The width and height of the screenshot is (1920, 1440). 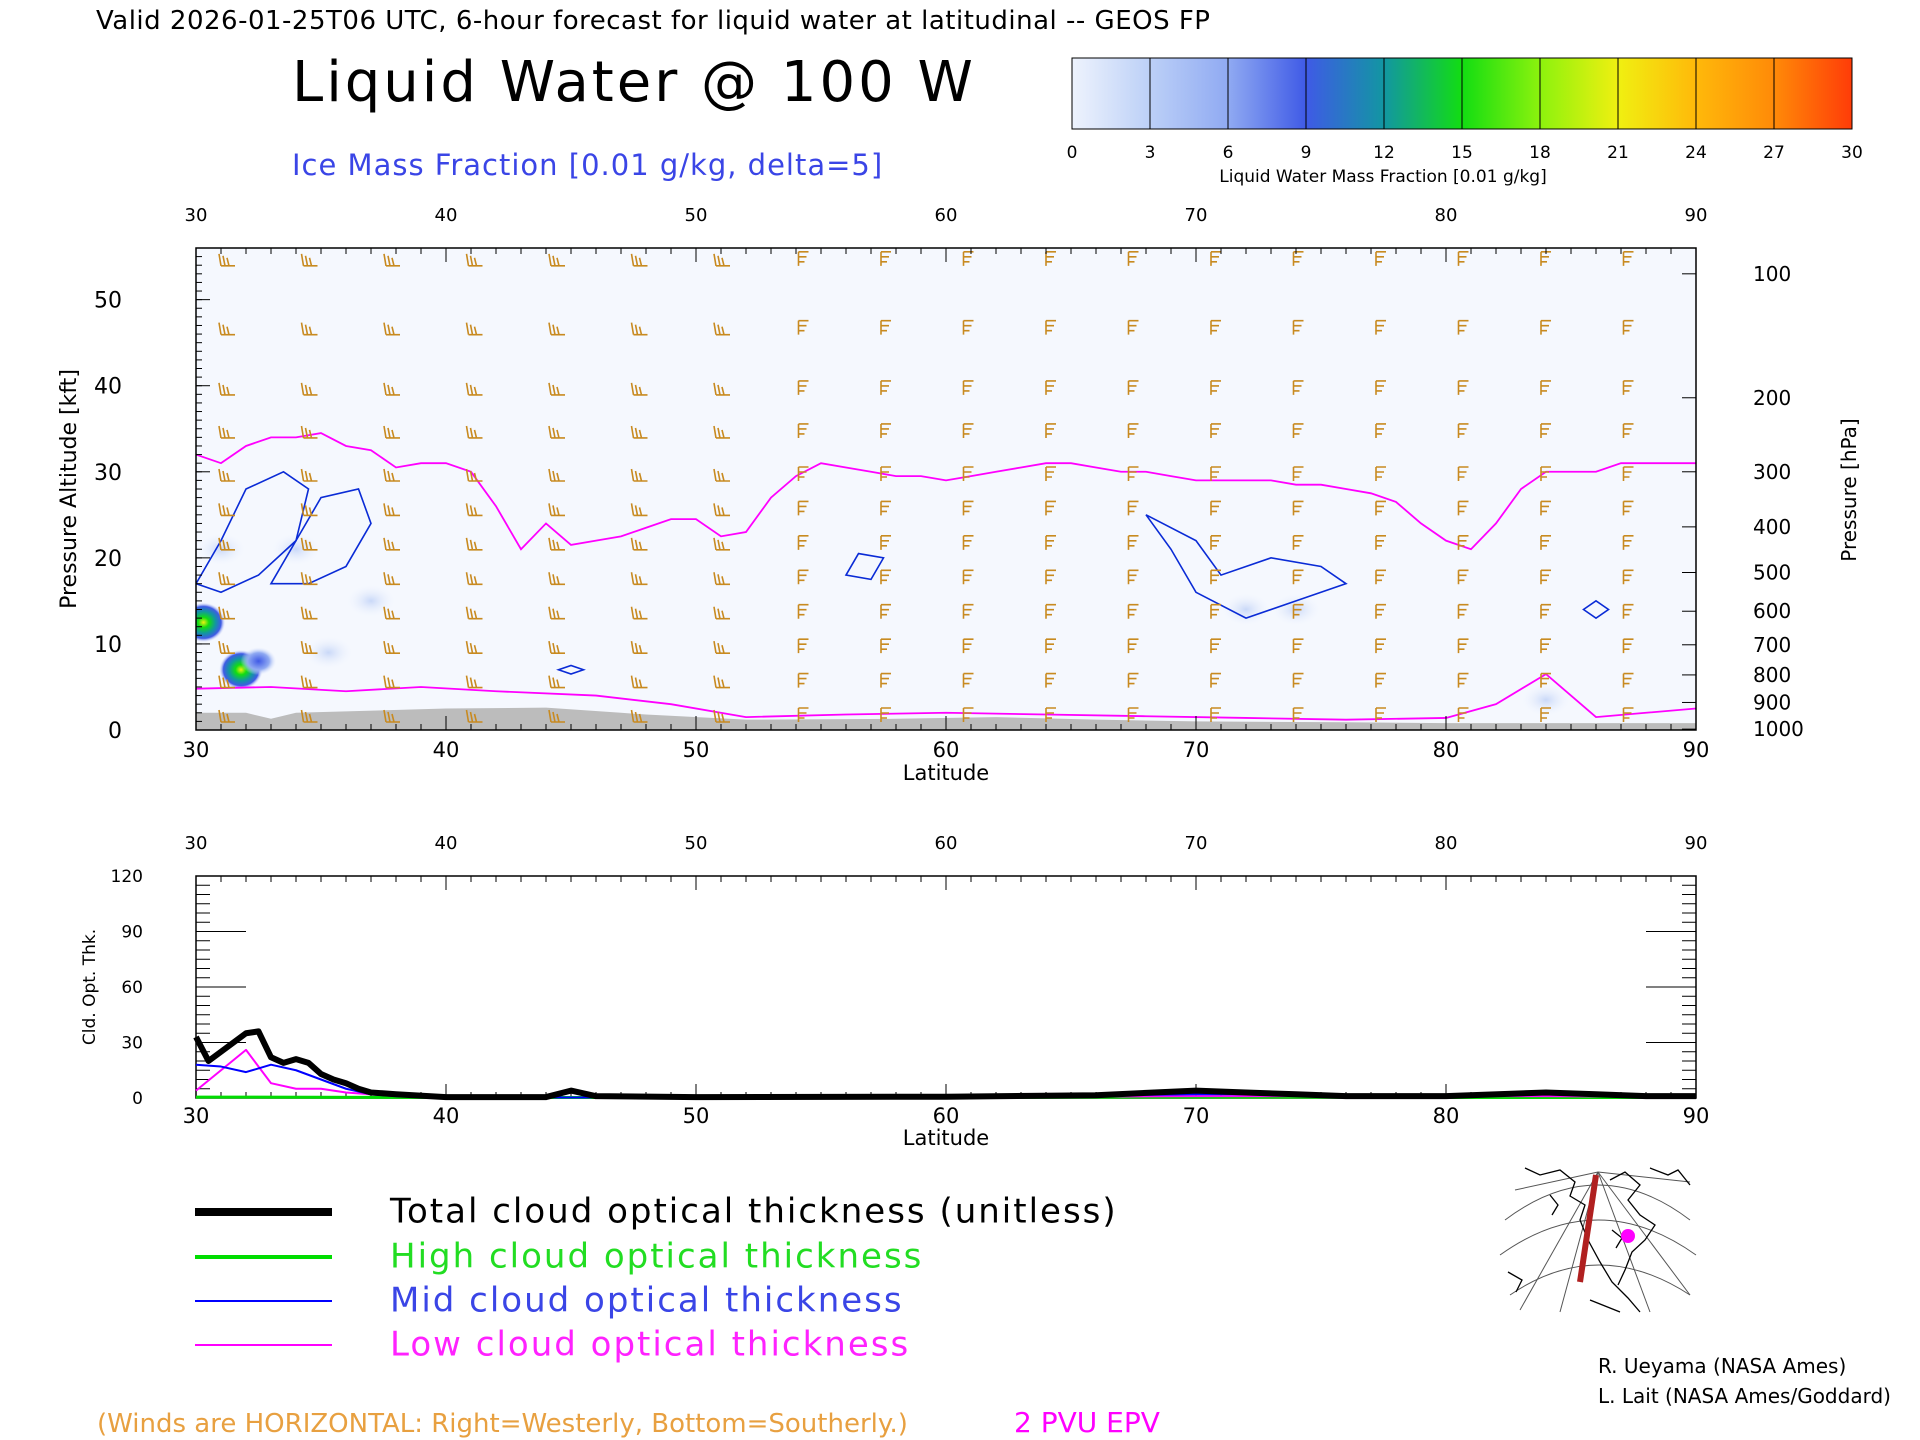 What do you see at coordinates (1852, 153) in the screenshot?
I see `colorbar-tick-label: 30` at bounding box center [1852, 153].